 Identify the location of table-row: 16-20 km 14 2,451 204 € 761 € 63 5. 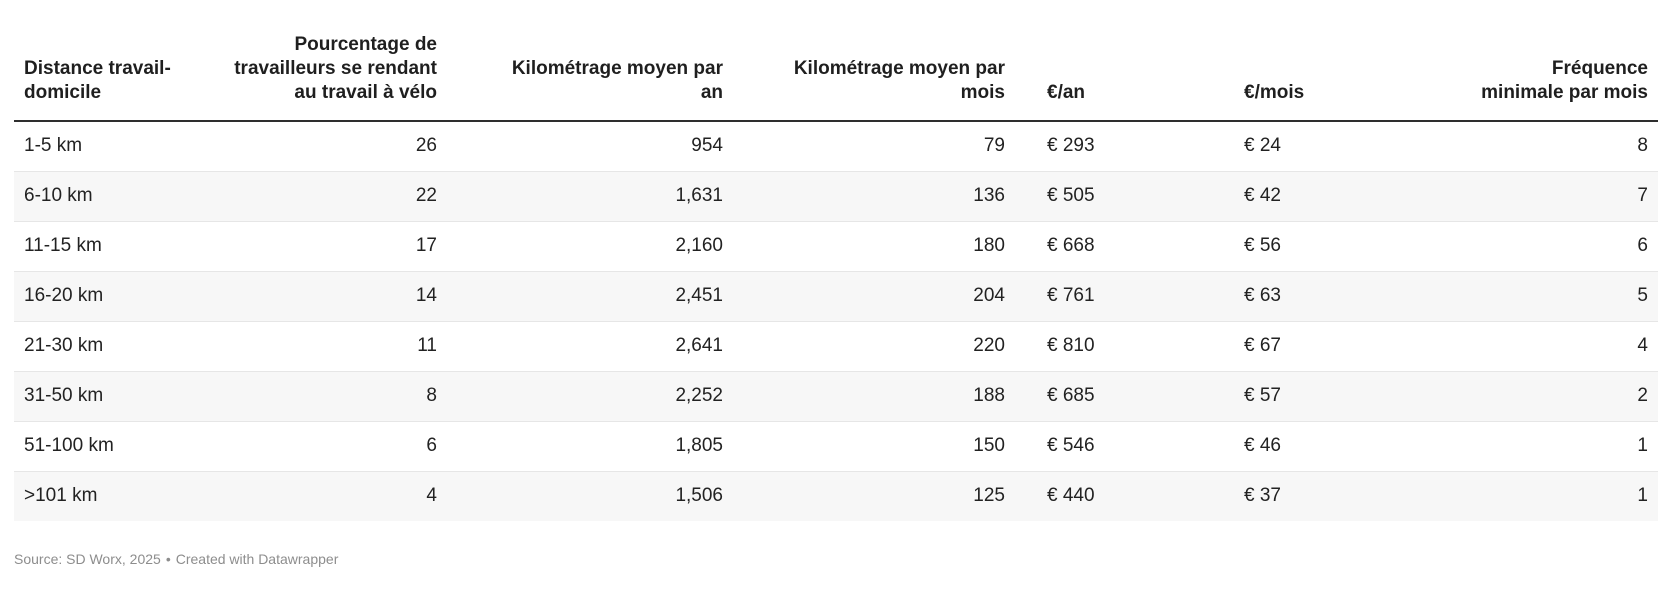
(836, 295).